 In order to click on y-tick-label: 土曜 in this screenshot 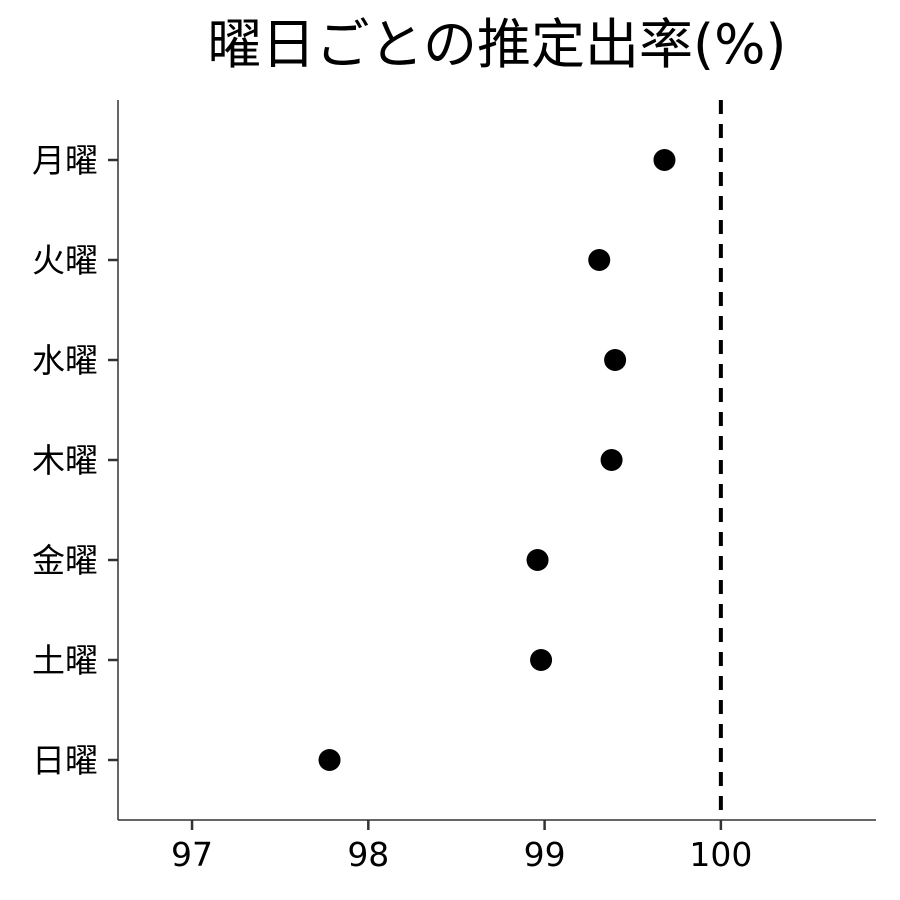, I will do `click(65, 660)`.